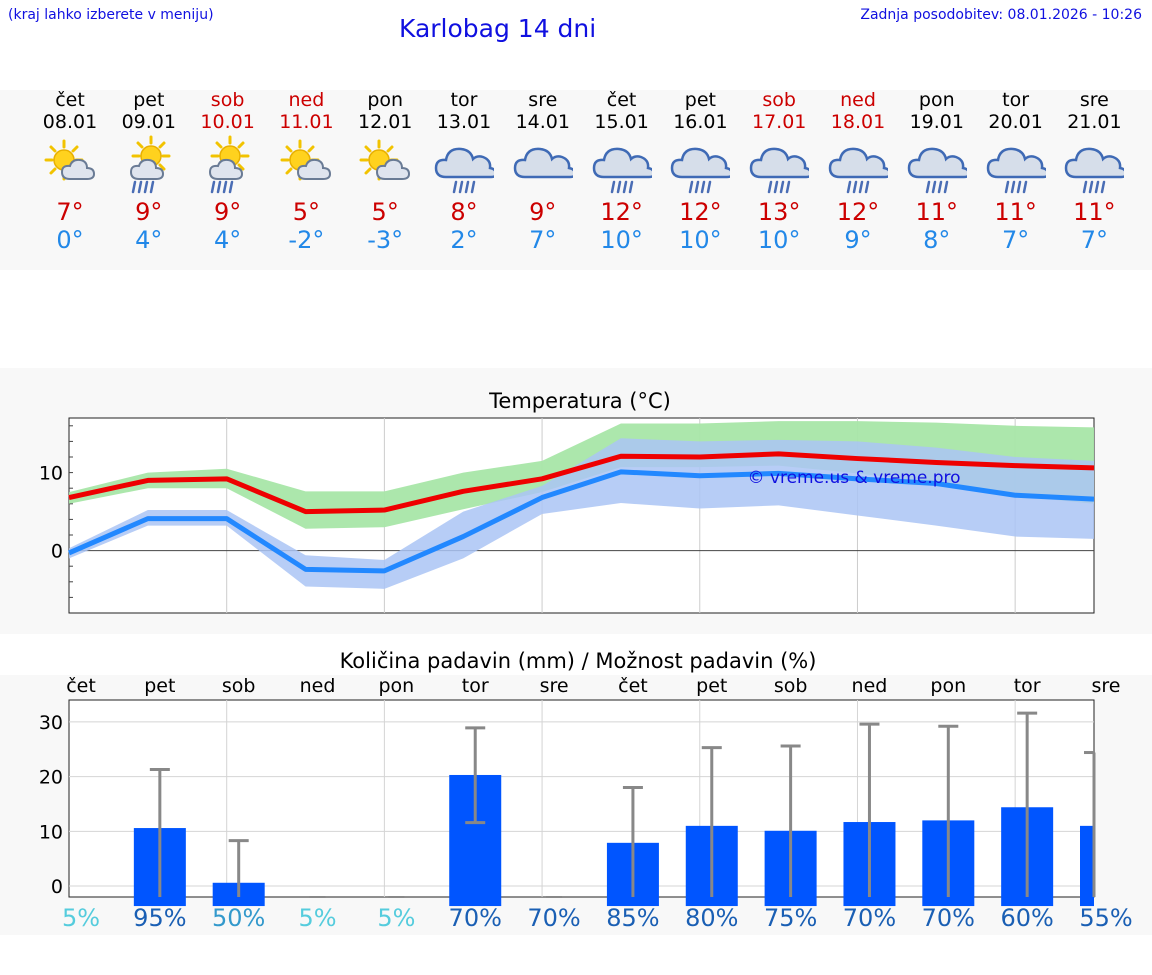 This screenshot has width=1152, height=975. What do you see at coordinates (464, 122) in the screenshot?
I see `day-date: 13.01` at bounding box center [464, 122].